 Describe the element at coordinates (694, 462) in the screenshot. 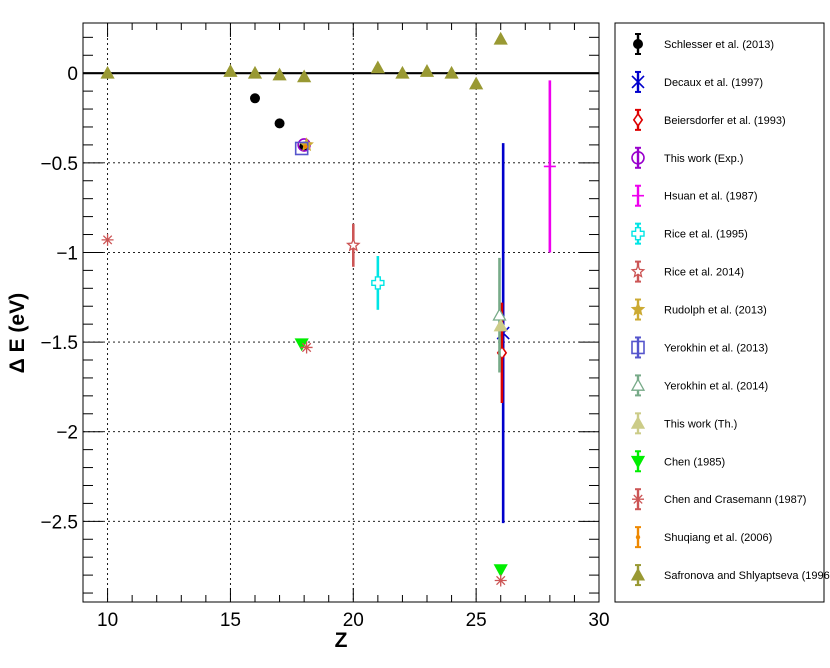

I see `legend-label: Chen (1985)` at that location.